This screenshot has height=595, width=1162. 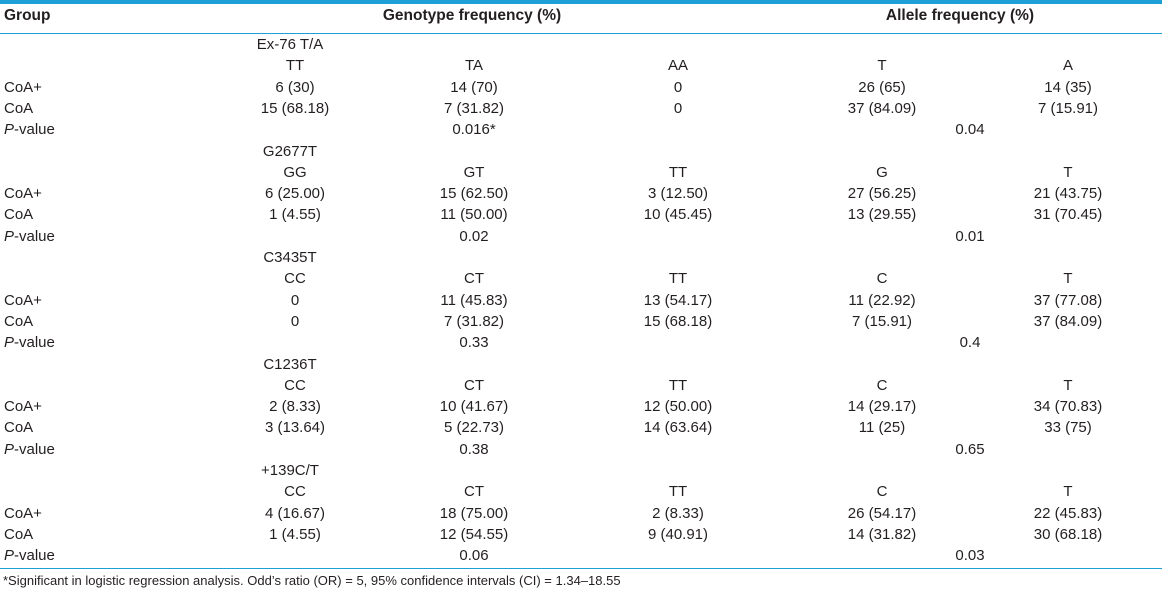 I want to click on table-cell: 9 (40.91), so click(x=678, y=534).